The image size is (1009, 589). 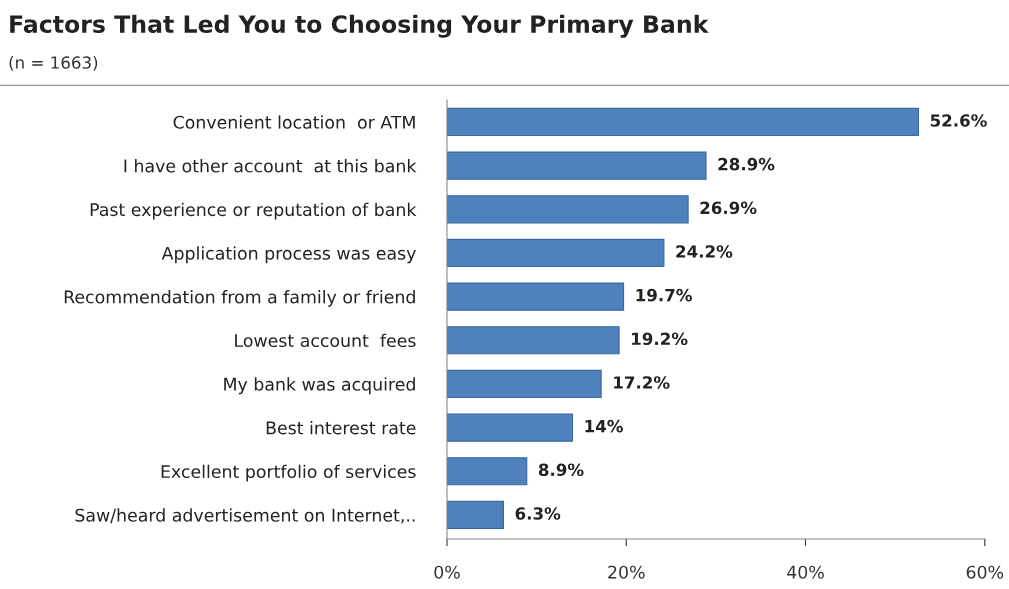 What do you see at coordinates (660, 339) in the screenshot?
I see `data-label: 19.2%` at bounding box center [660, 339].